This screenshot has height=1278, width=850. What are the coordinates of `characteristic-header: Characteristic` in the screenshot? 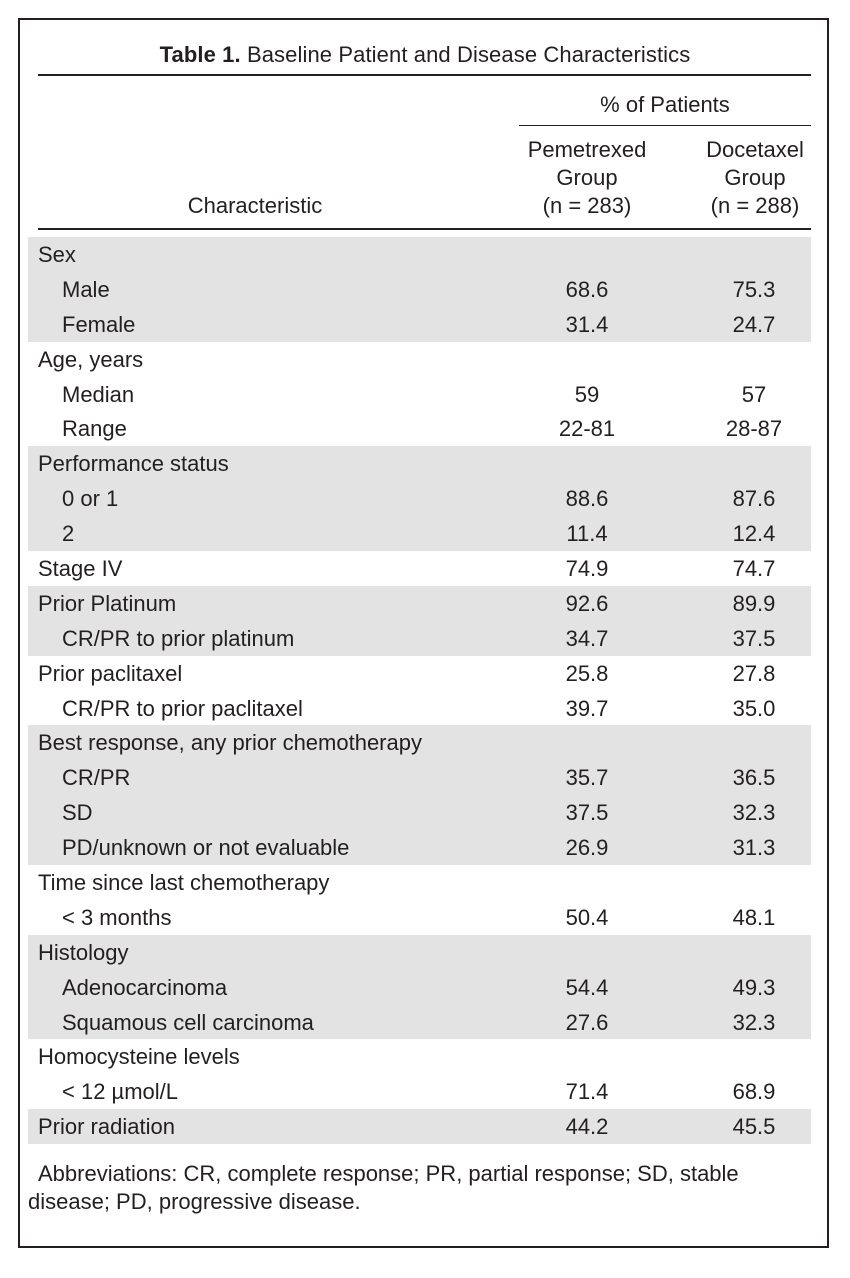 It's located at (255, 205).